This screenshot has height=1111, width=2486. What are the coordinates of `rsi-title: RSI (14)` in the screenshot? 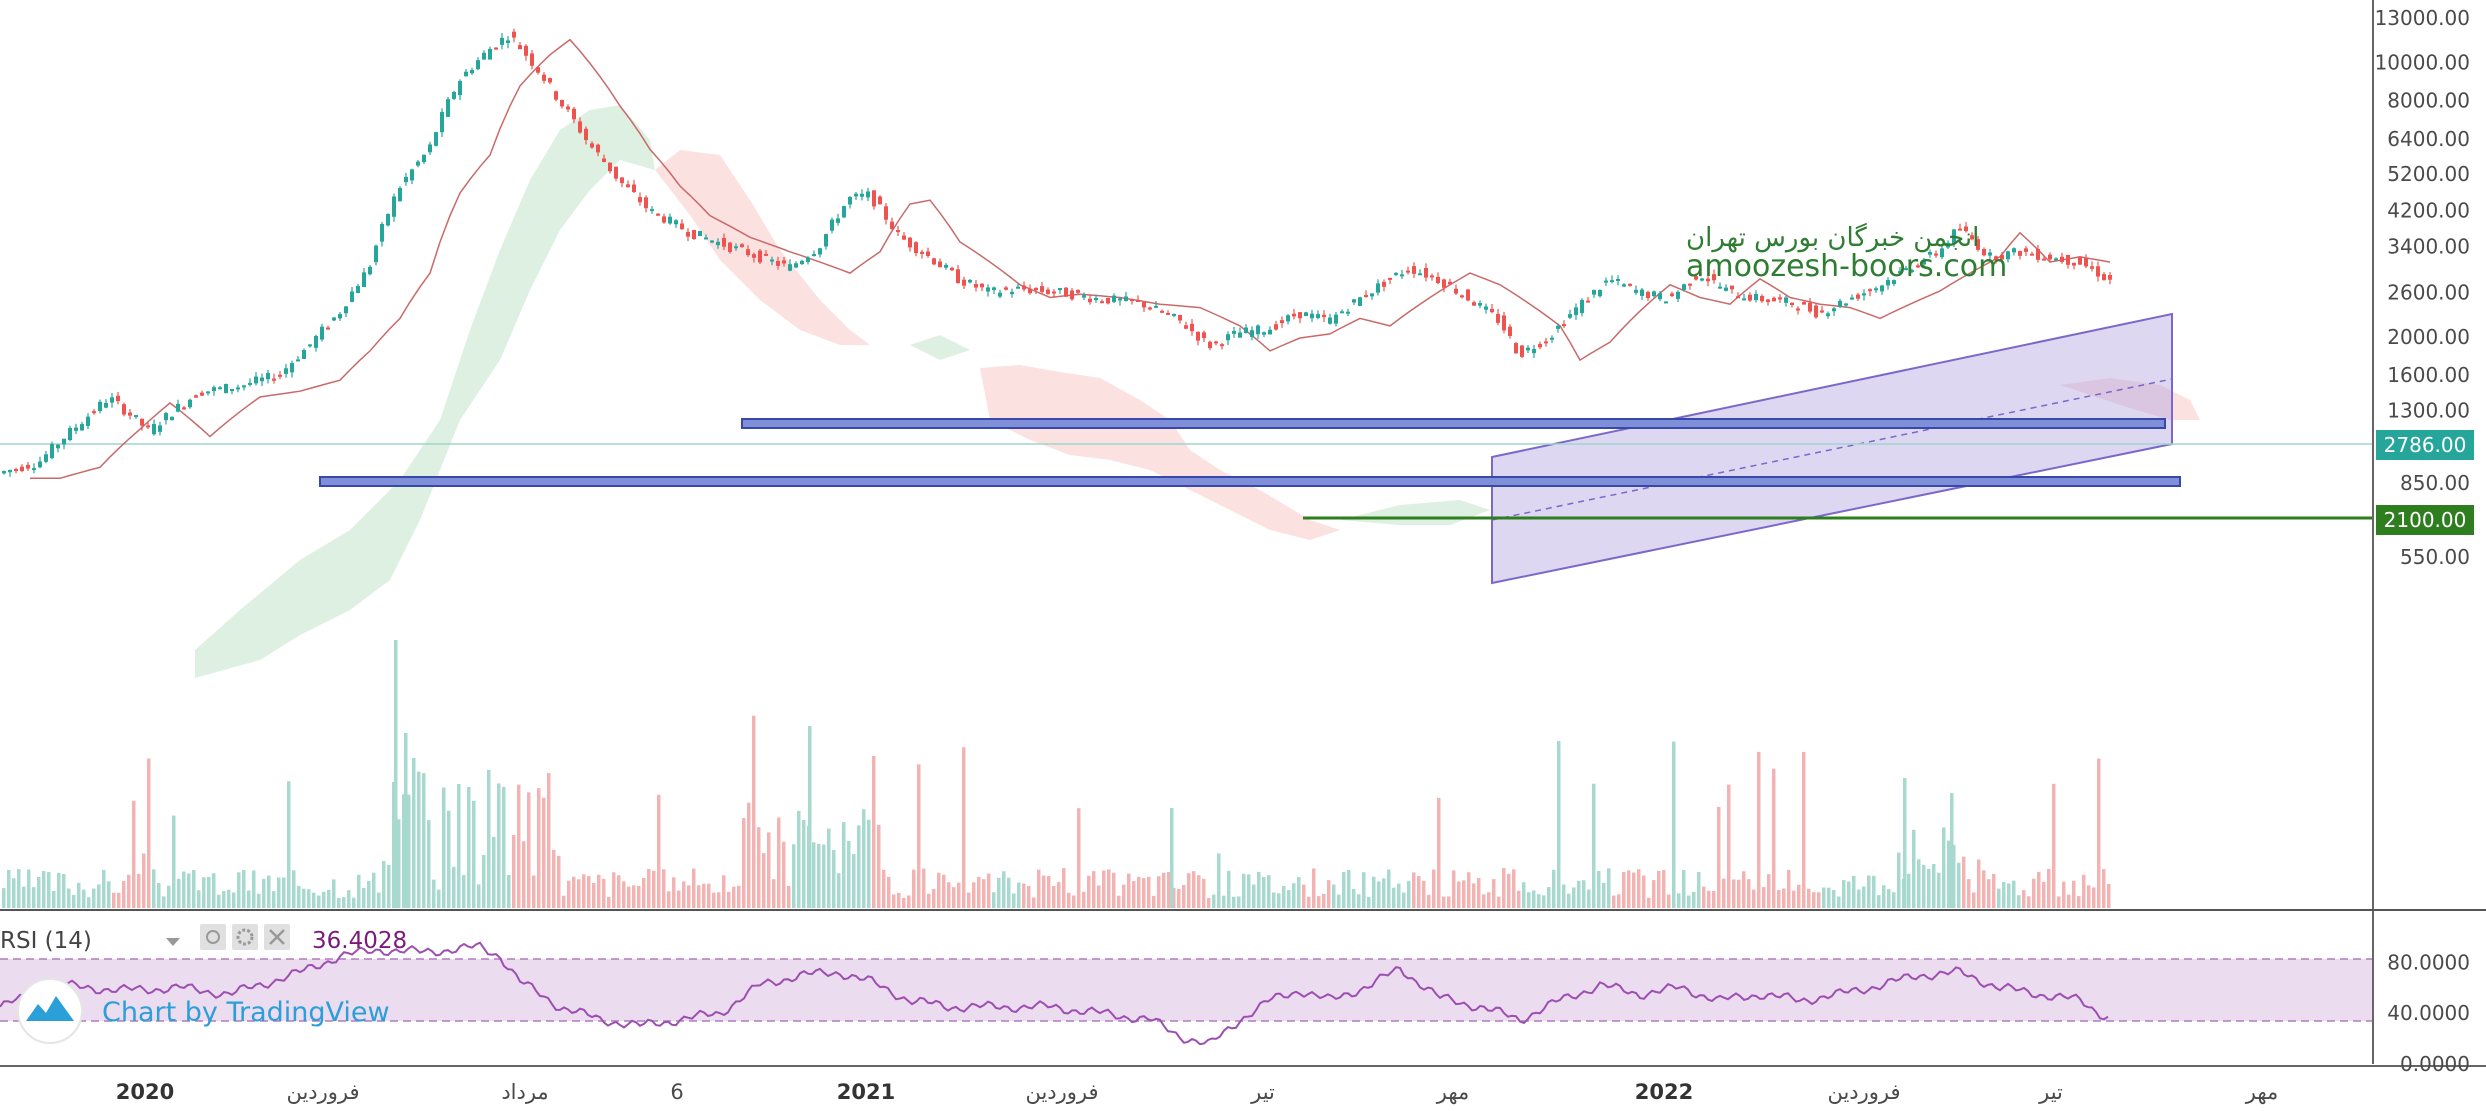 It's located at (46, 941).